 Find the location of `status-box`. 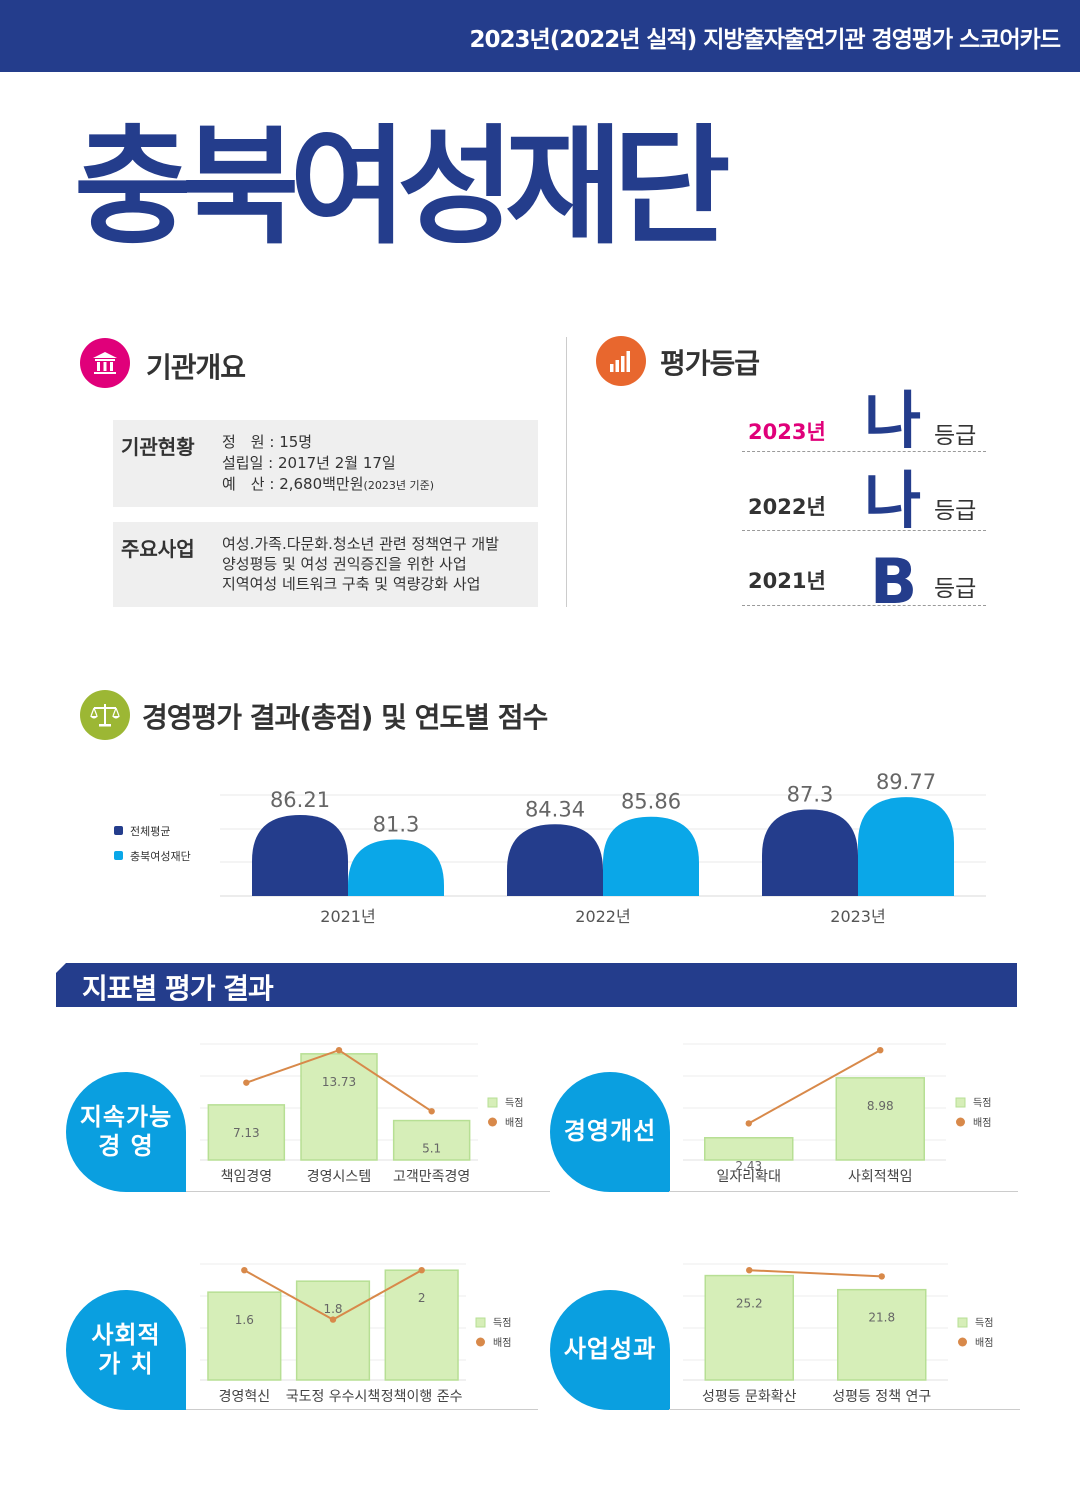

status-box is located at coordinates (325, 463).